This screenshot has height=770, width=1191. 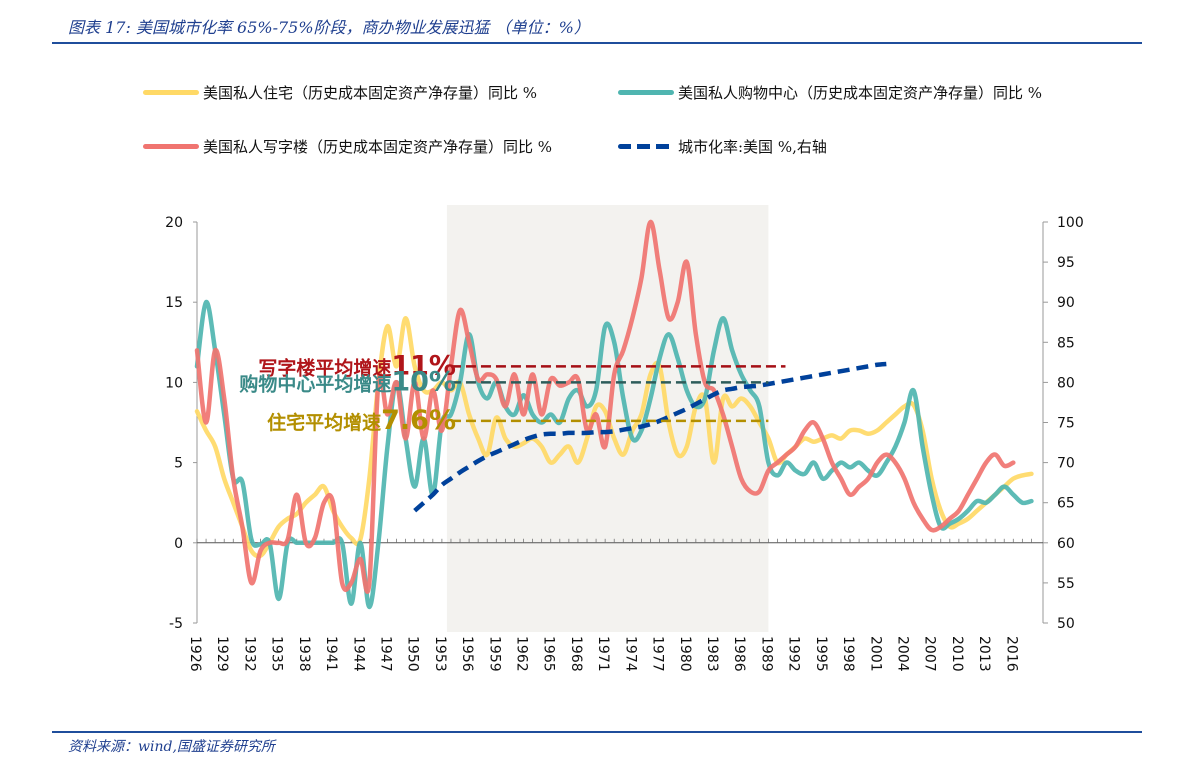 What do you see at coordinates (984, 654) in the screenshot?
I see `x-axis-label: 2013` at bounding box center [984, 654].